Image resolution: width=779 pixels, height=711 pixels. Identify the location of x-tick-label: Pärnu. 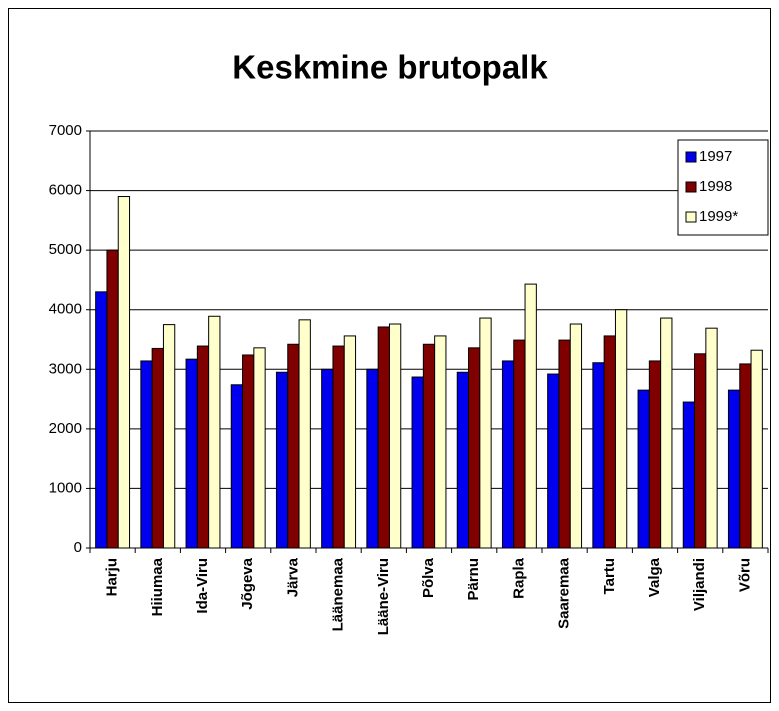
(473, 579).